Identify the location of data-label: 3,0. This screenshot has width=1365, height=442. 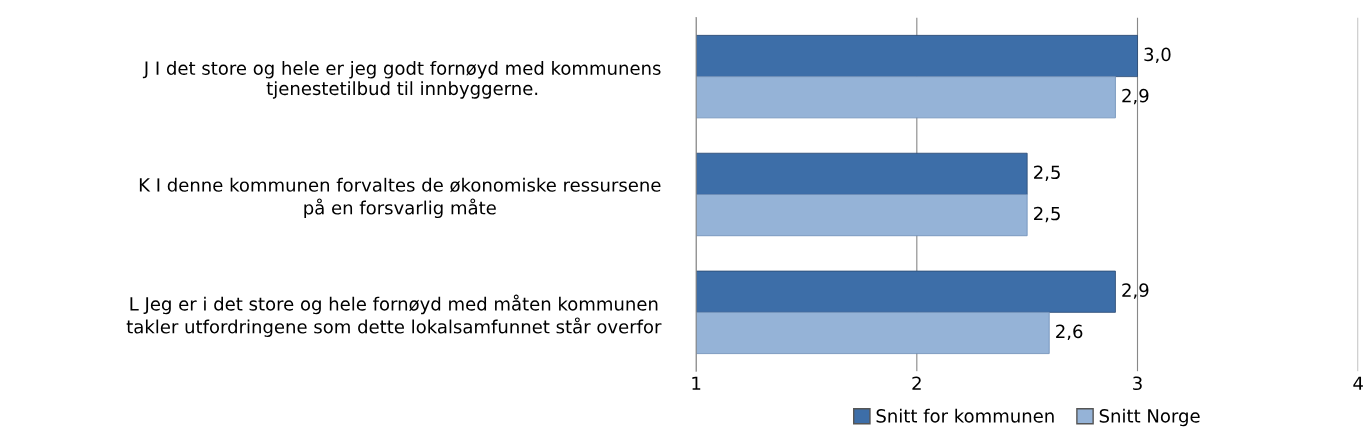
(1157, 55).